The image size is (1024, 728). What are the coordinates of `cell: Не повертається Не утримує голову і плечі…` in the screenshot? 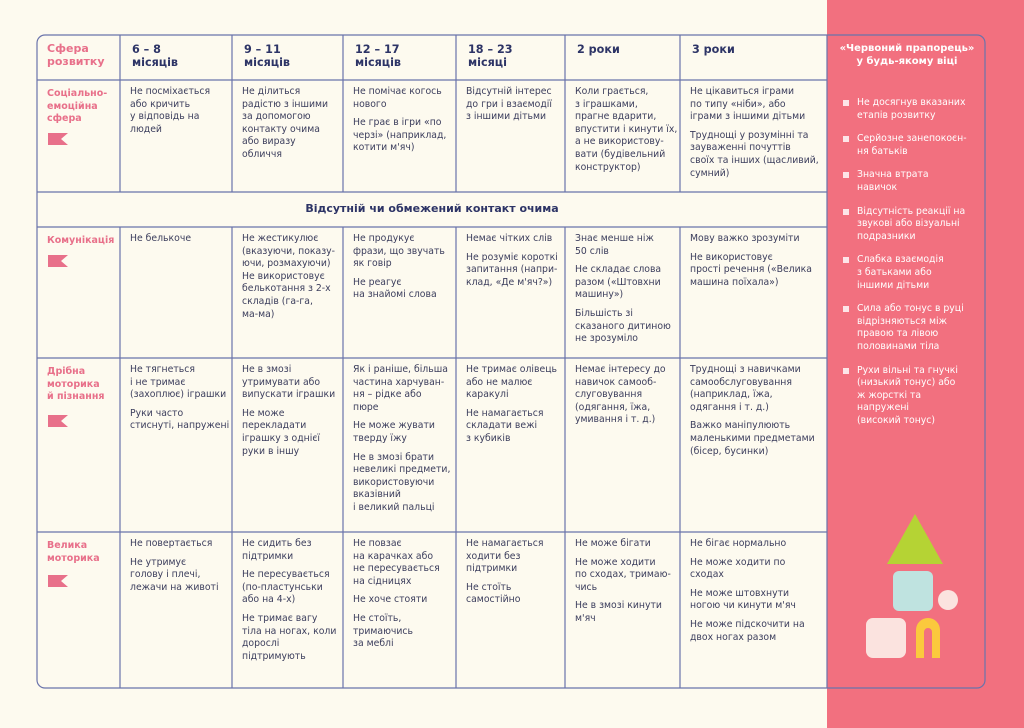 It's located at (180, 569).